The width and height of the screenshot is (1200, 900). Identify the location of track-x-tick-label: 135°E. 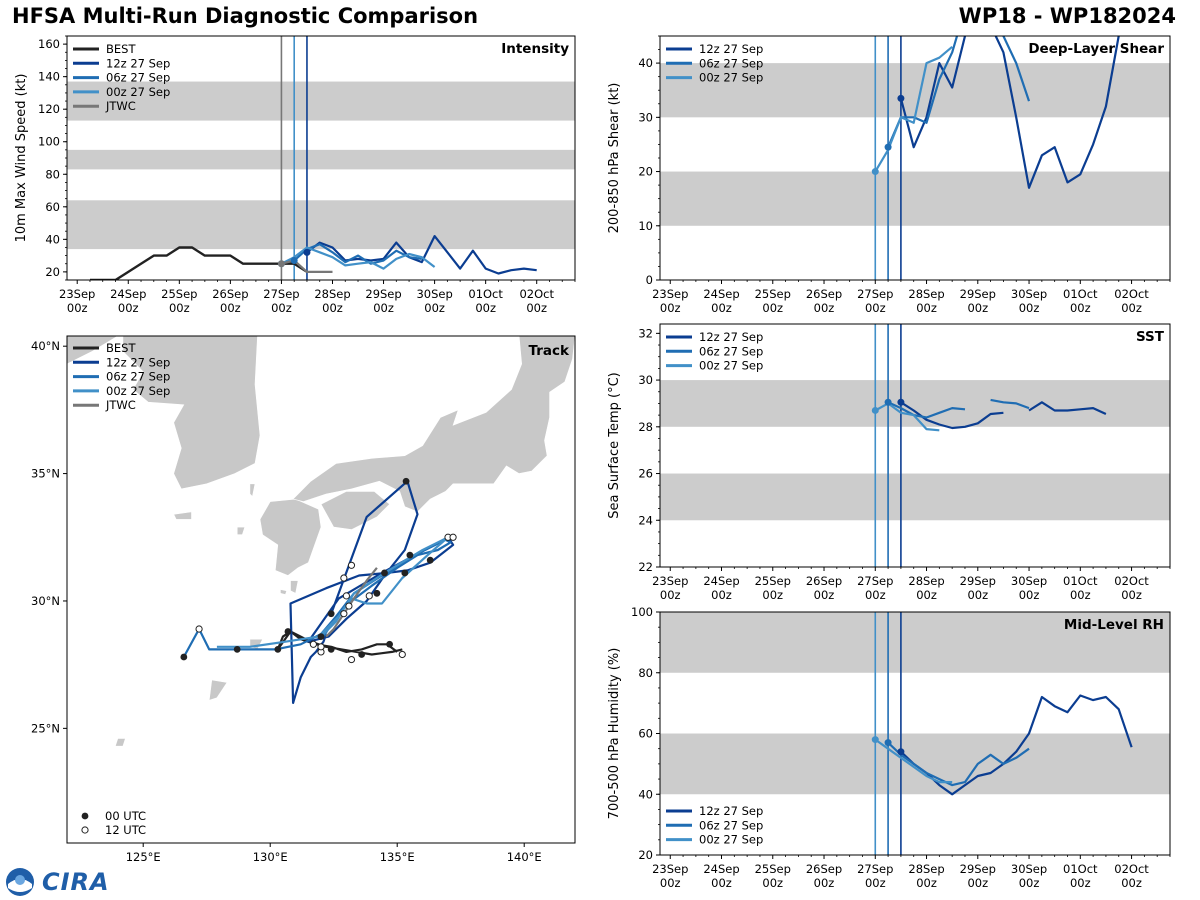
(397, 857).